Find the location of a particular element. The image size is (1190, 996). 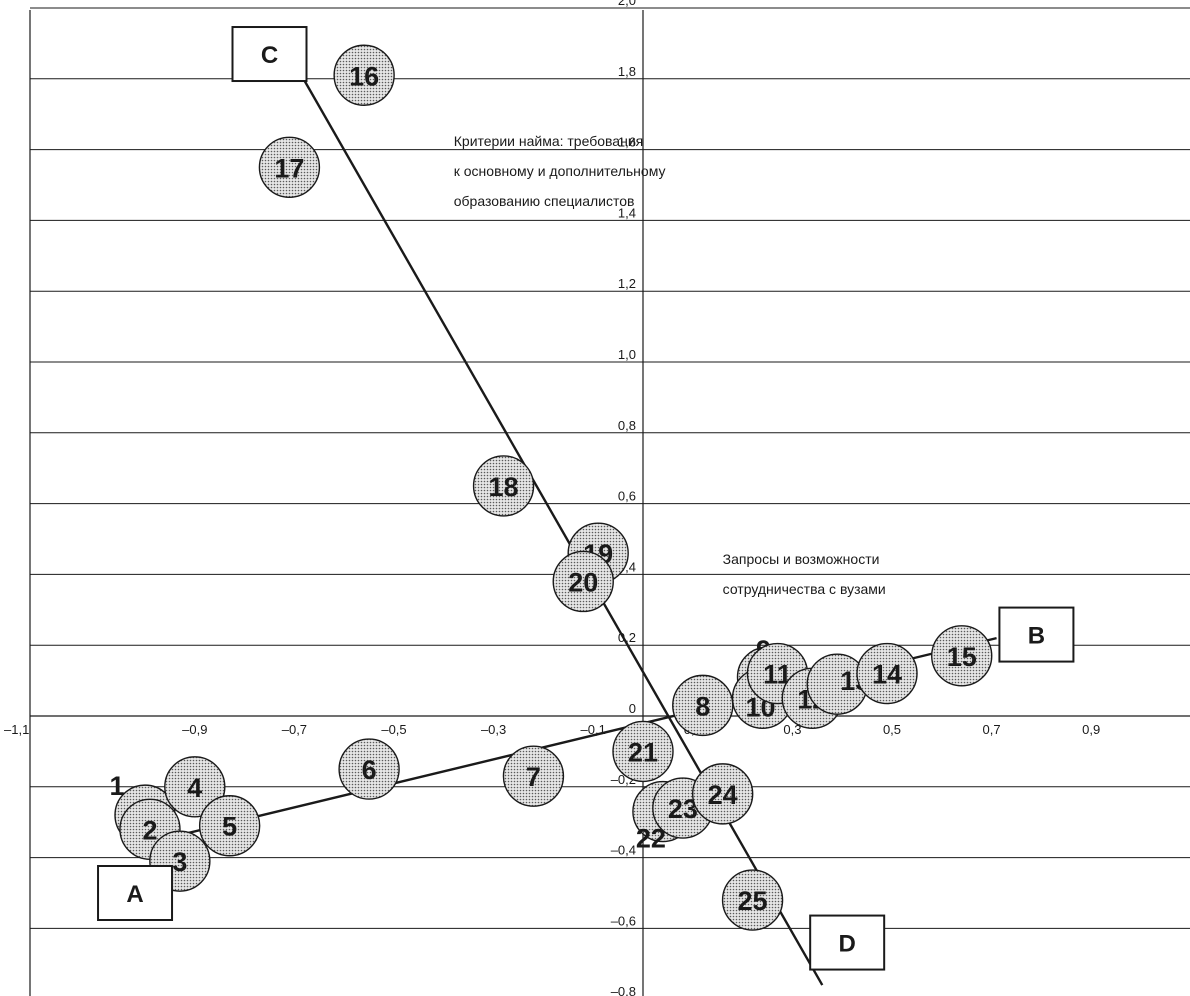

data-point-label: 21 is located at coordinates (643, 752).